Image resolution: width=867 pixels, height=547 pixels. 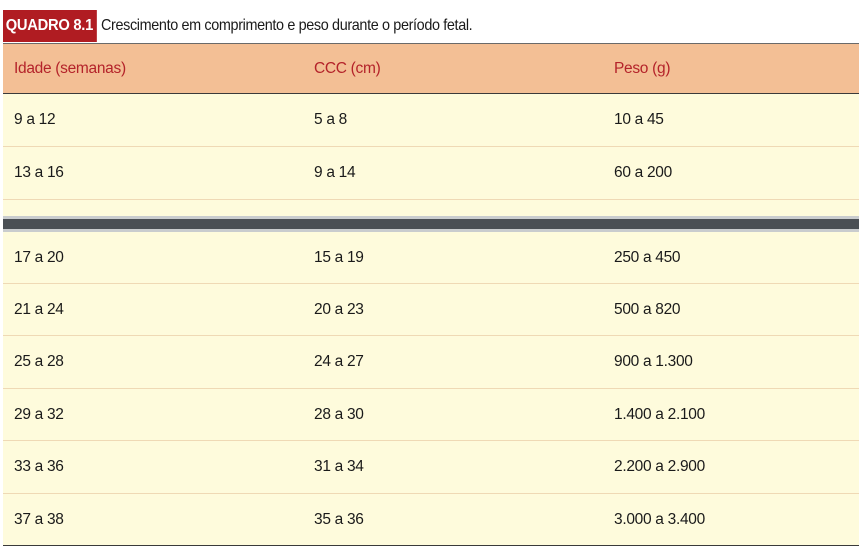 What do you see at coordinates (50, 26) in the screenshot?
I see `table-number-badge: QUADRO 8.1` at bounding box center [50, 26].